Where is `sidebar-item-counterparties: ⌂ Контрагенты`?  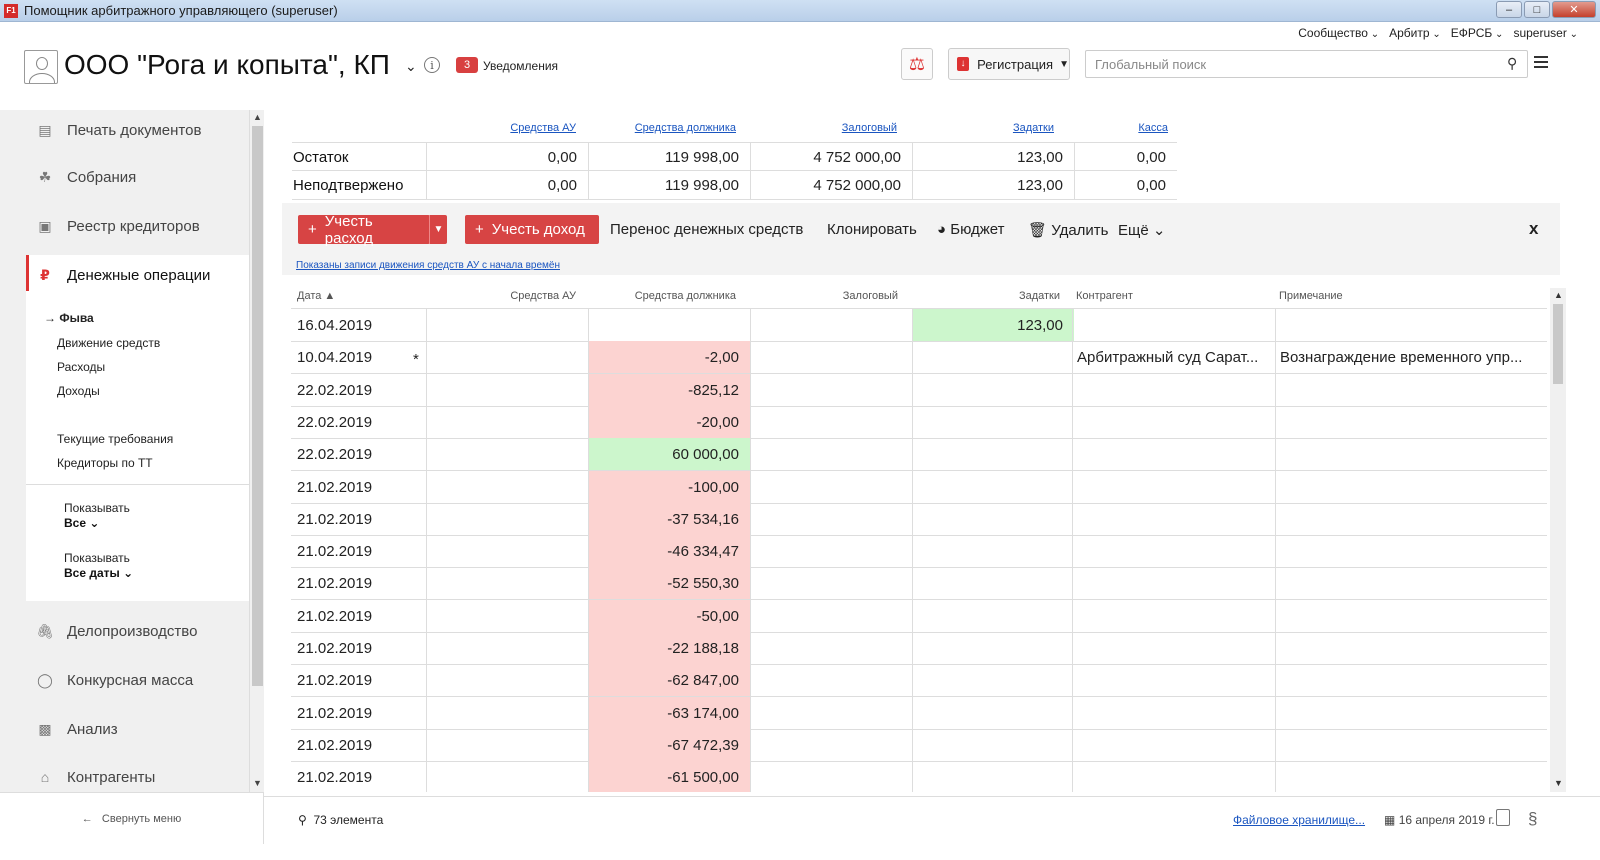 sidebar-item-counterparties: ⌂ Контрагенты is located at coordinates (137, 777).